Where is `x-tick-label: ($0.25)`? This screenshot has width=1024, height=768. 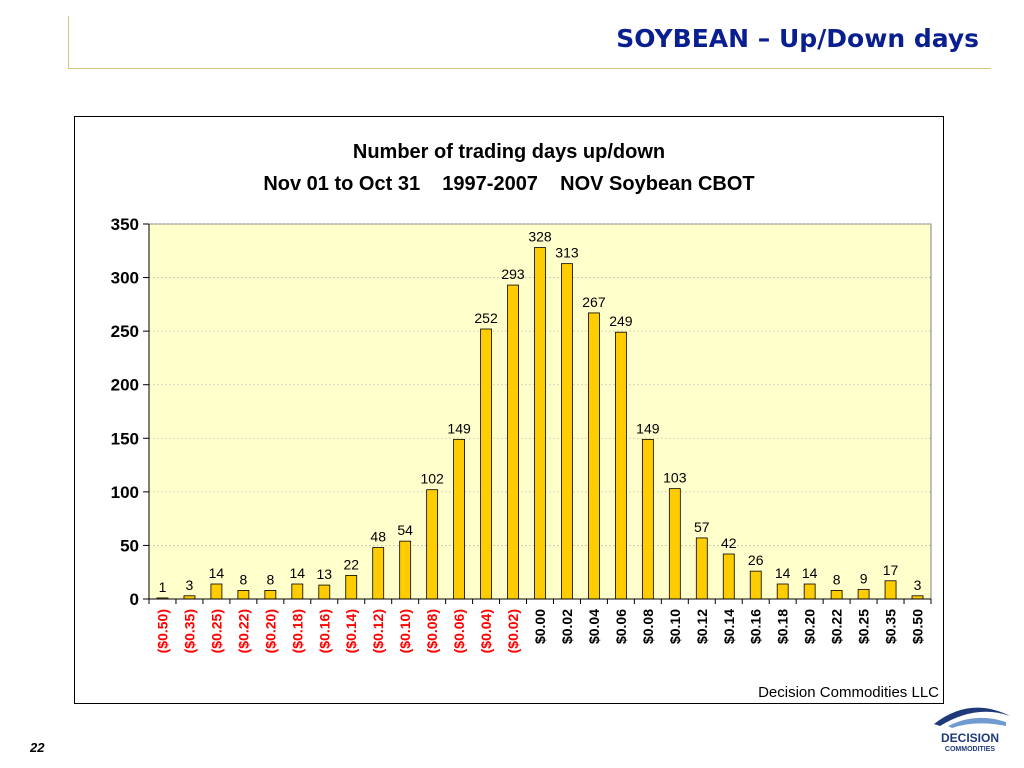 x-tick-label: ($0.25) is located at coordinates (216, 631).